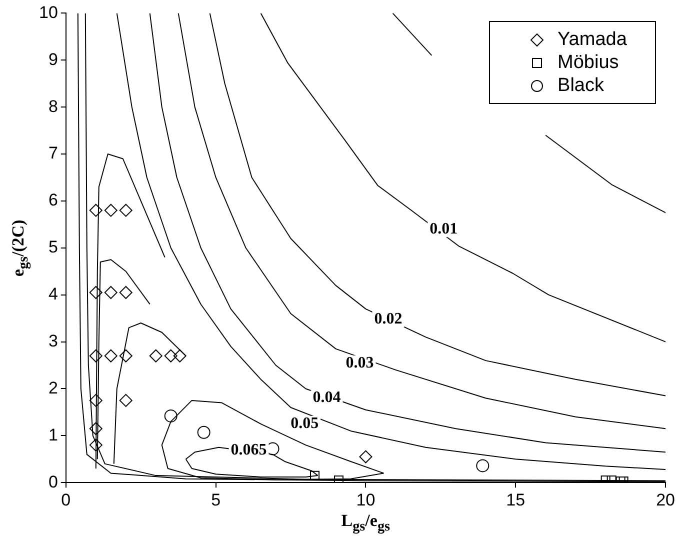 The width and height of the screenshot is (678, 558). I want to click on y-tick-label: 4, so click(53, 294).